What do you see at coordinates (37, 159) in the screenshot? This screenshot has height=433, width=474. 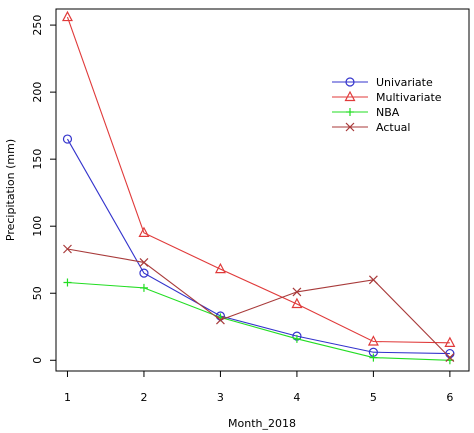 I see `y-tick-label: 150` at bounding box center [37, 159].